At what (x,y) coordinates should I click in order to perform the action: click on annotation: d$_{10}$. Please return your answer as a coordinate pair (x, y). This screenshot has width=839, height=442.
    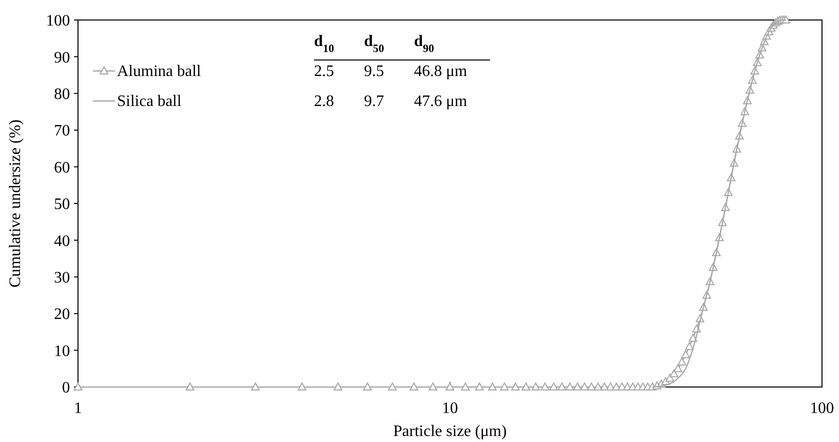
    Looking at the image, I should click on (324, 44).